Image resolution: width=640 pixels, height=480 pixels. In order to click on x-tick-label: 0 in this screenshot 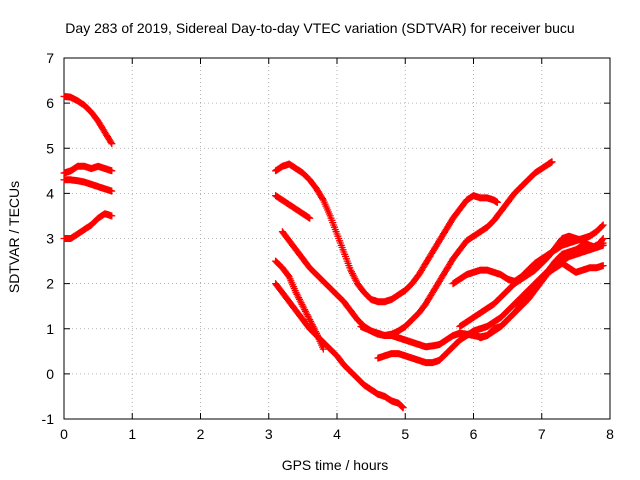, I will do `click(64, 434)`.